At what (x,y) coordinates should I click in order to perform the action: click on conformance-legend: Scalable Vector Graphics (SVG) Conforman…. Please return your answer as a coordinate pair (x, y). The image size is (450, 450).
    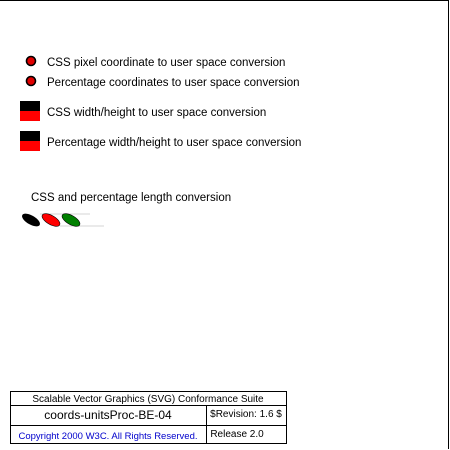
    Looking at the image, I should click on (148, 417).